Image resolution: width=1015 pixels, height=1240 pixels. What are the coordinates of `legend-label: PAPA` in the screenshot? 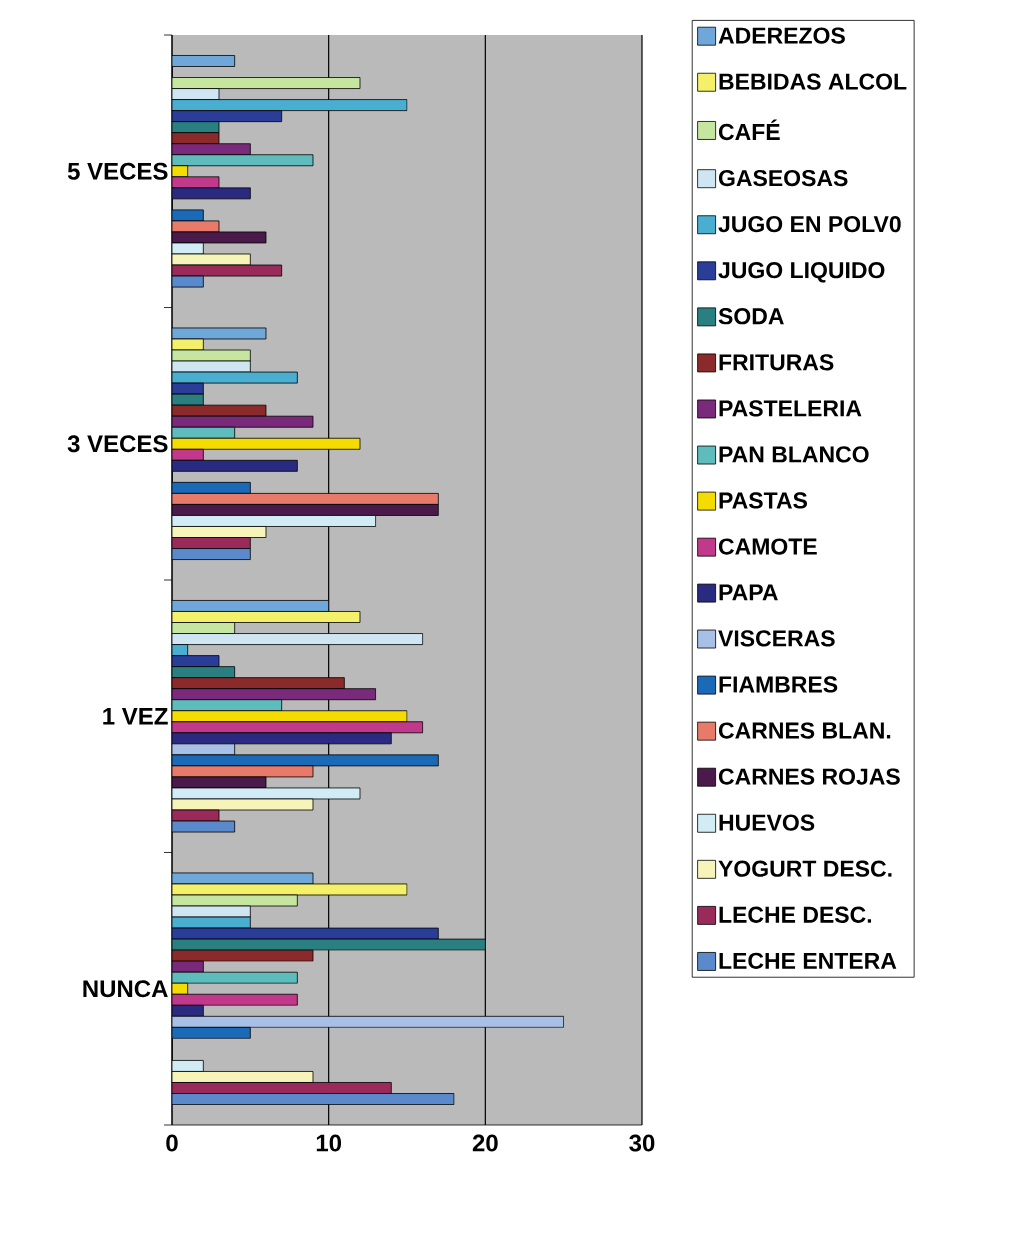 It's located at (748, 592).